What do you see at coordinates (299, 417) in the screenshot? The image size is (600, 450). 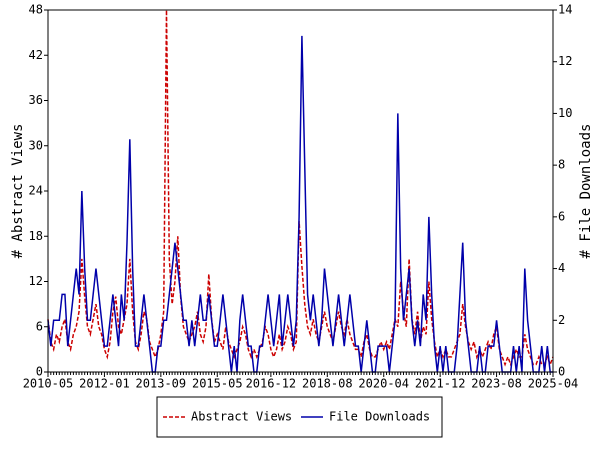 I see `legend-box` at bounding box center [299, 417].